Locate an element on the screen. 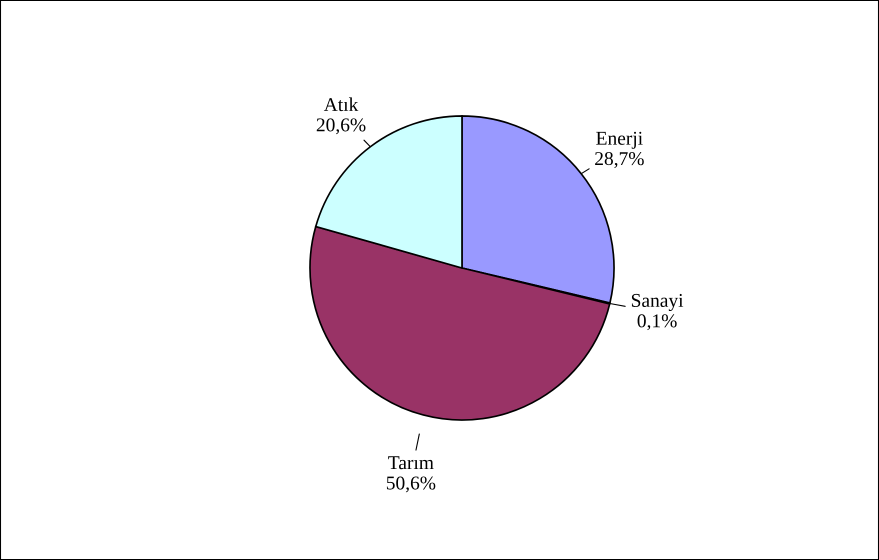 This screenshot has height=560, width=879. slice-label: Tarım is located at coordinates (411, 463).